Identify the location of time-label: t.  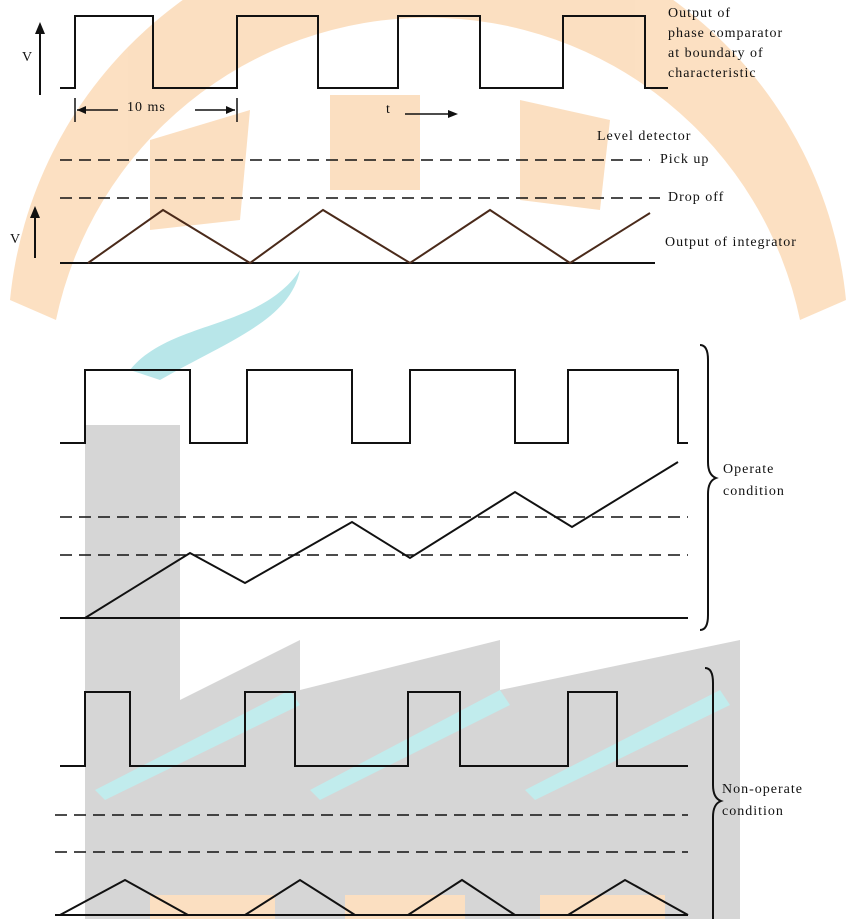
(388, 109).